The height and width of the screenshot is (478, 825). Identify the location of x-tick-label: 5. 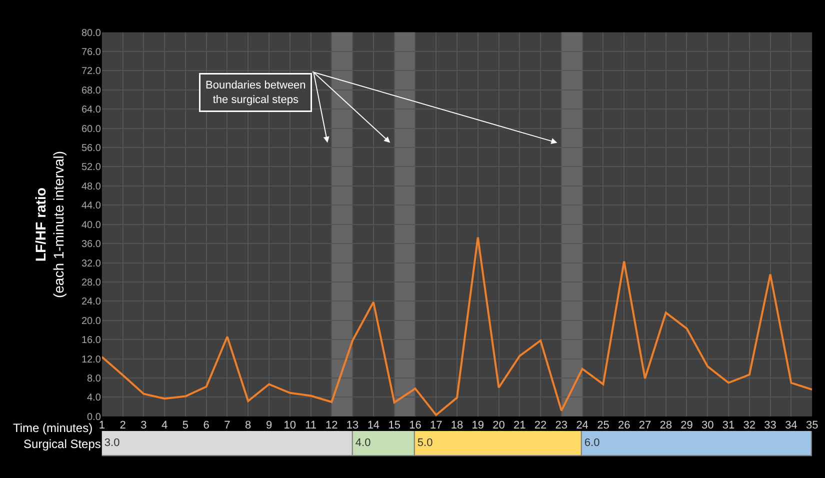
(185, 425).